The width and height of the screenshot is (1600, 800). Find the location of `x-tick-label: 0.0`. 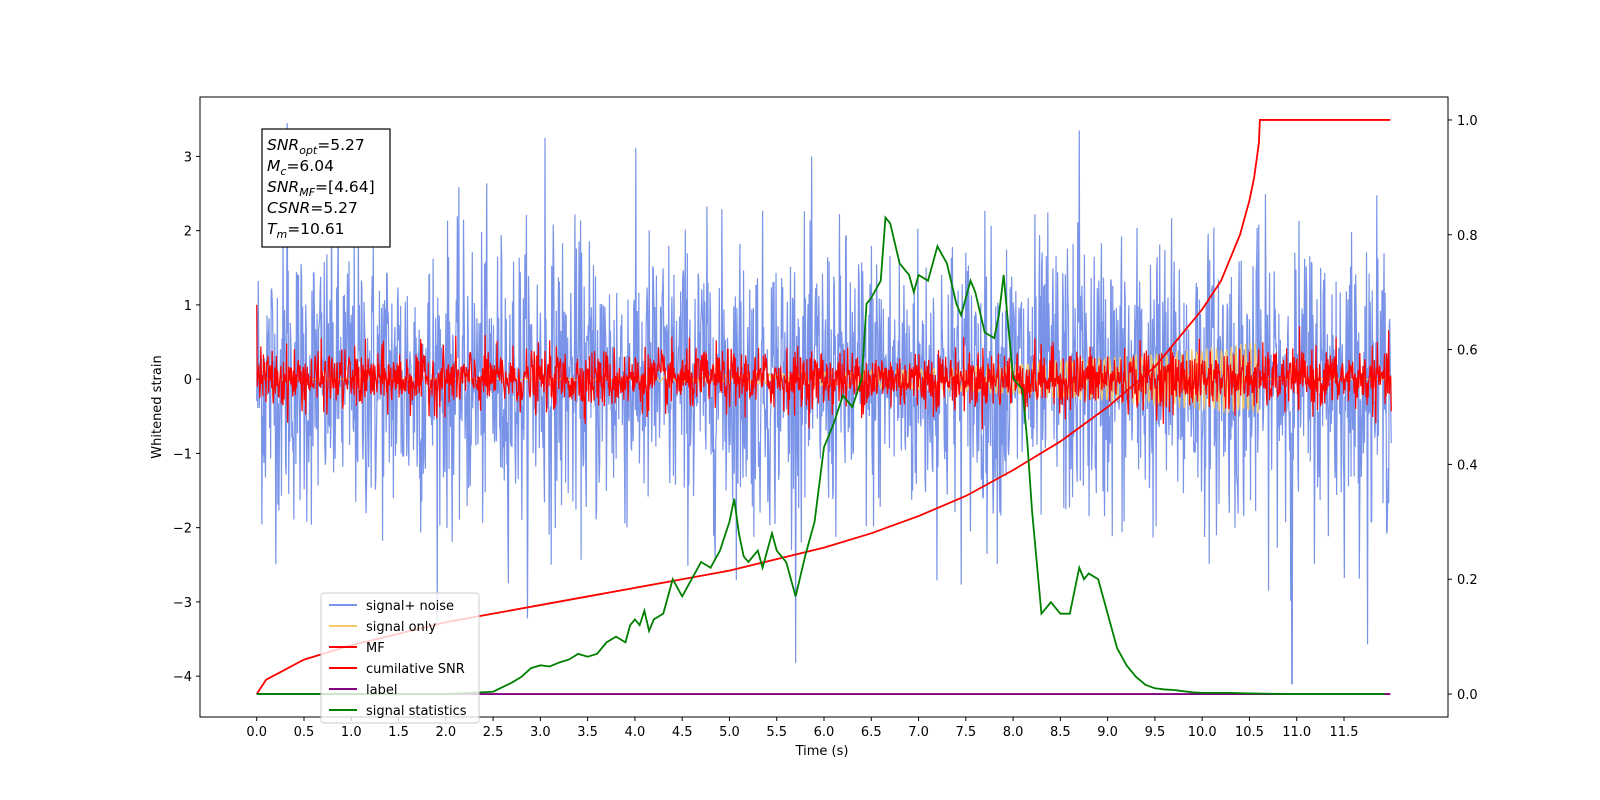

x-tick-label: 0.0 is located at coordinates (256, 732).